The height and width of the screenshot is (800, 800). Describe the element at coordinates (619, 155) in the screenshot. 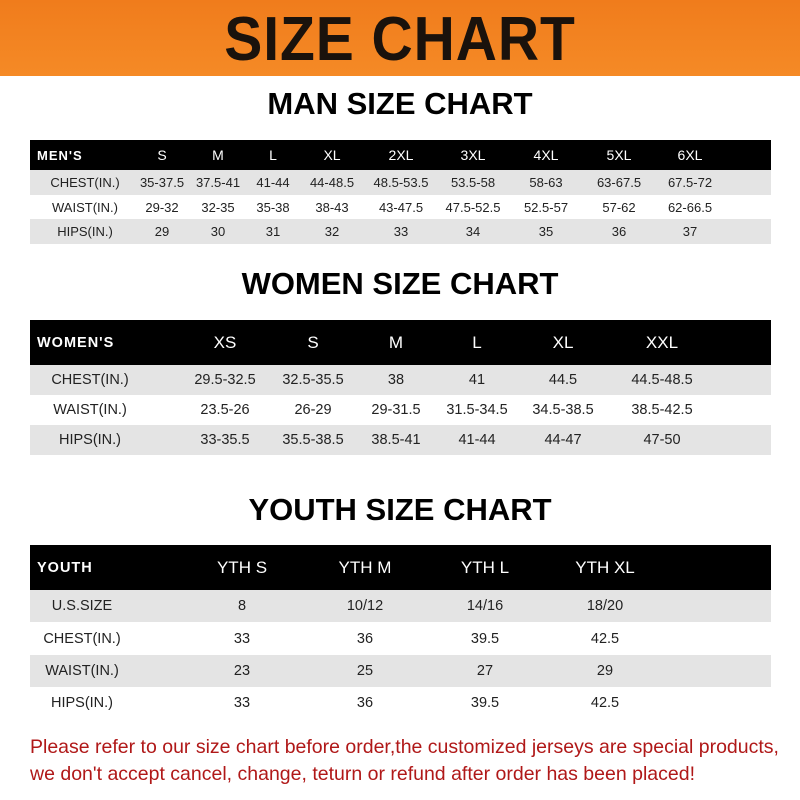

I see `size-header: 5XL` at that location.